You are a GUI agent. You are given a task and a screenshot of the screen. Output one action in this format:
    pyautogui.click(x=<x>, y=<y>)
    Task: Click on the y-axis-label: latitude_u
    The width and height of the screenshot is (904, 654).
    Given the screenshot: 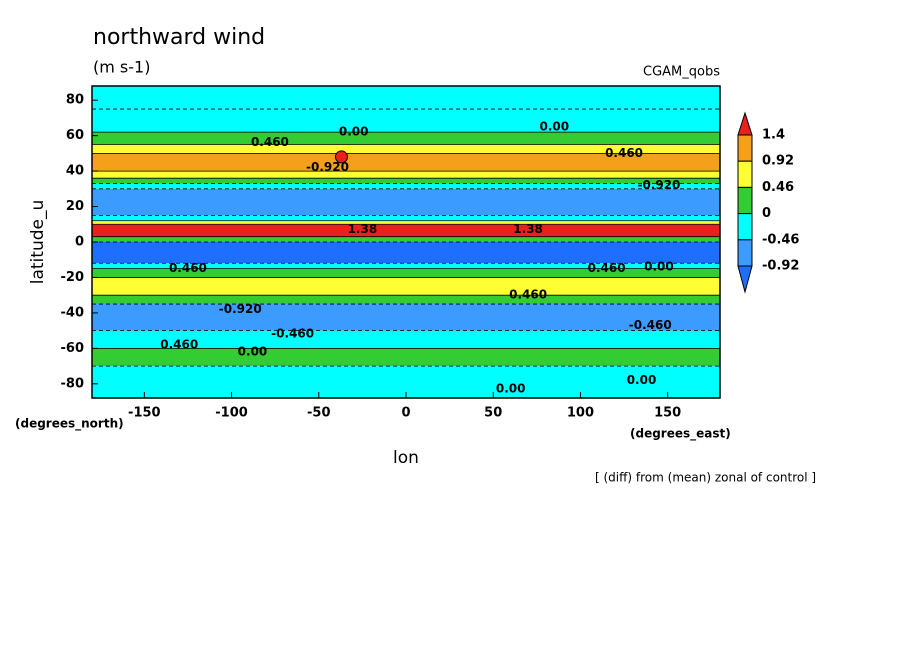 What is the action you would take?
    pyautogui.click(x=38, y=242)
    